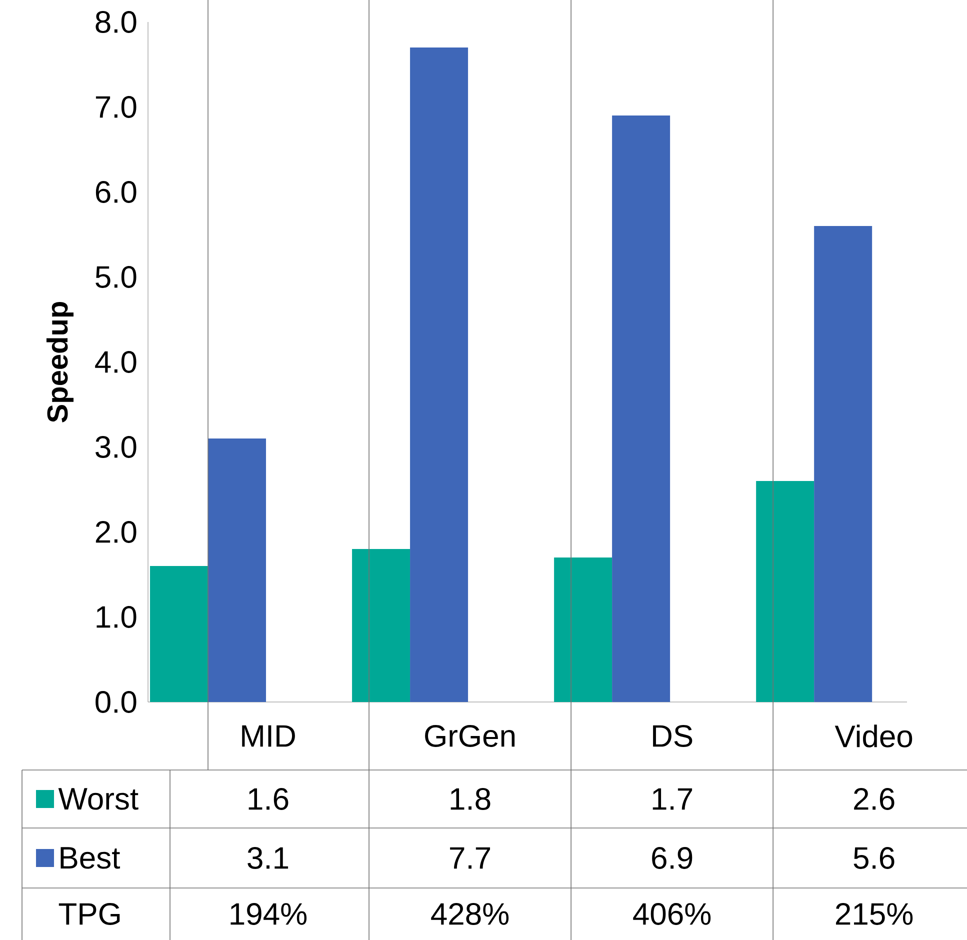  What do you see at coordinates (268, 799) in the screenshot?
I see `data-label: 1.6` at bounding box center [268, 799].